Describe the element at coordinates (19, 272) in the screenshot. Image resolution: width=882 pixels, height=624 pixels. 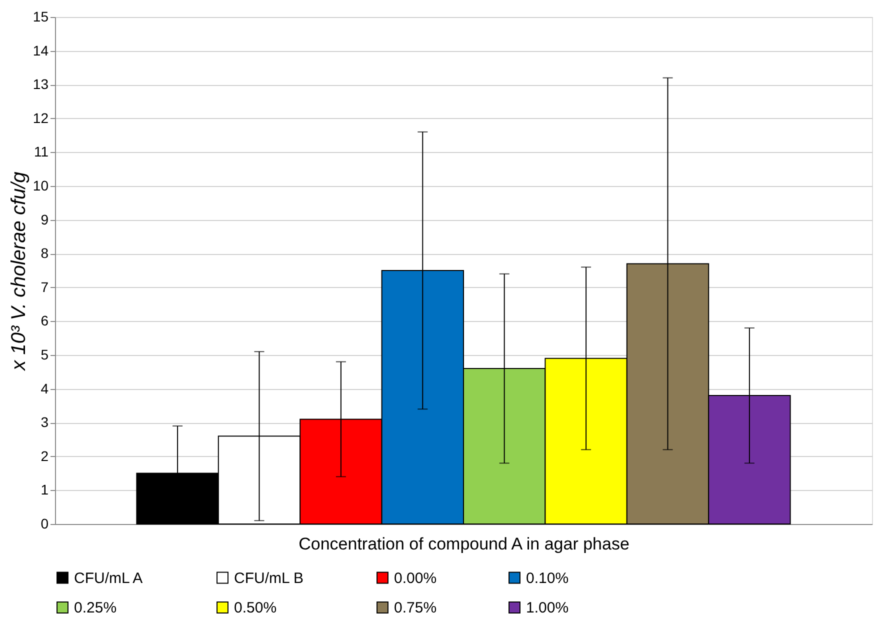
I see `y-axis-title: x 10³ V. cholerae cfu/g` at that location.